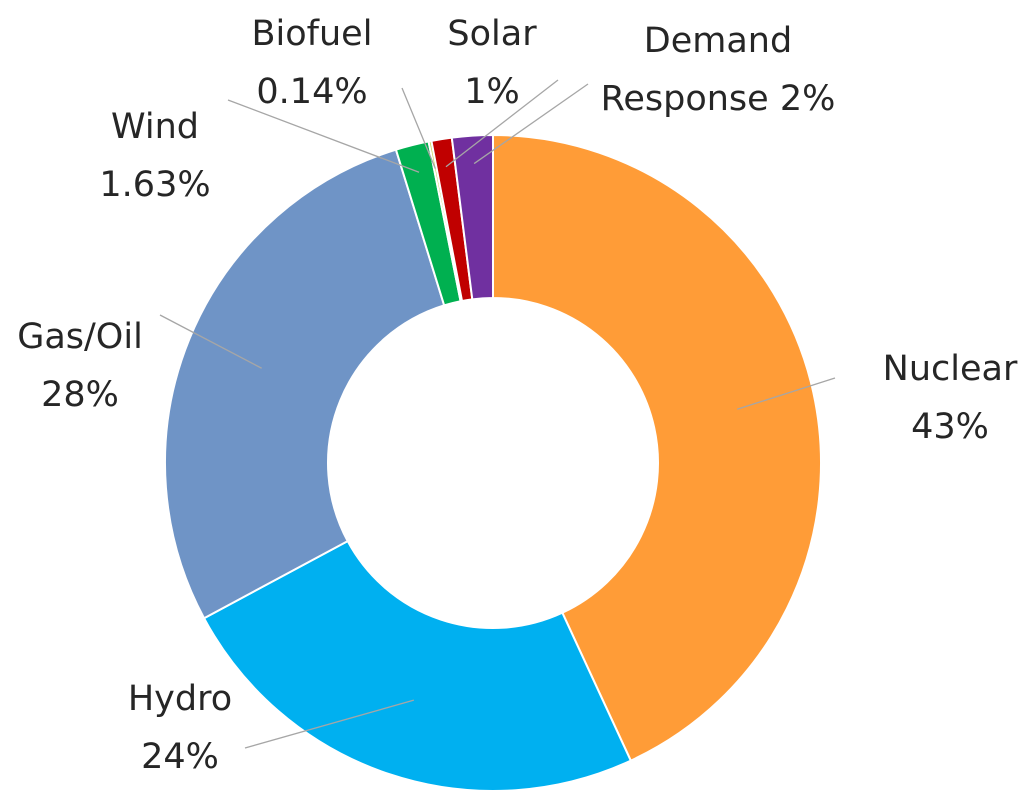  What do you see at coordinates (807, 99) in the screenshot?
I see `value-label: 2%` at bounding box center [807, 99].